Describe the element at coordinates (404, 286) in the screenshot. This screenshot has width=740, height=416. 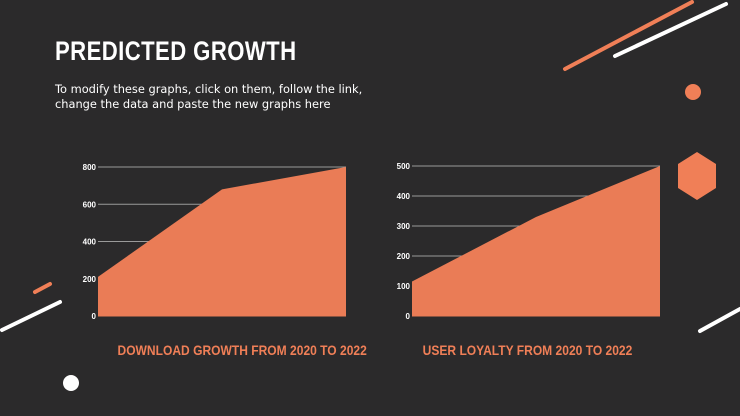
I see `y-tick-label: 100` at that location.